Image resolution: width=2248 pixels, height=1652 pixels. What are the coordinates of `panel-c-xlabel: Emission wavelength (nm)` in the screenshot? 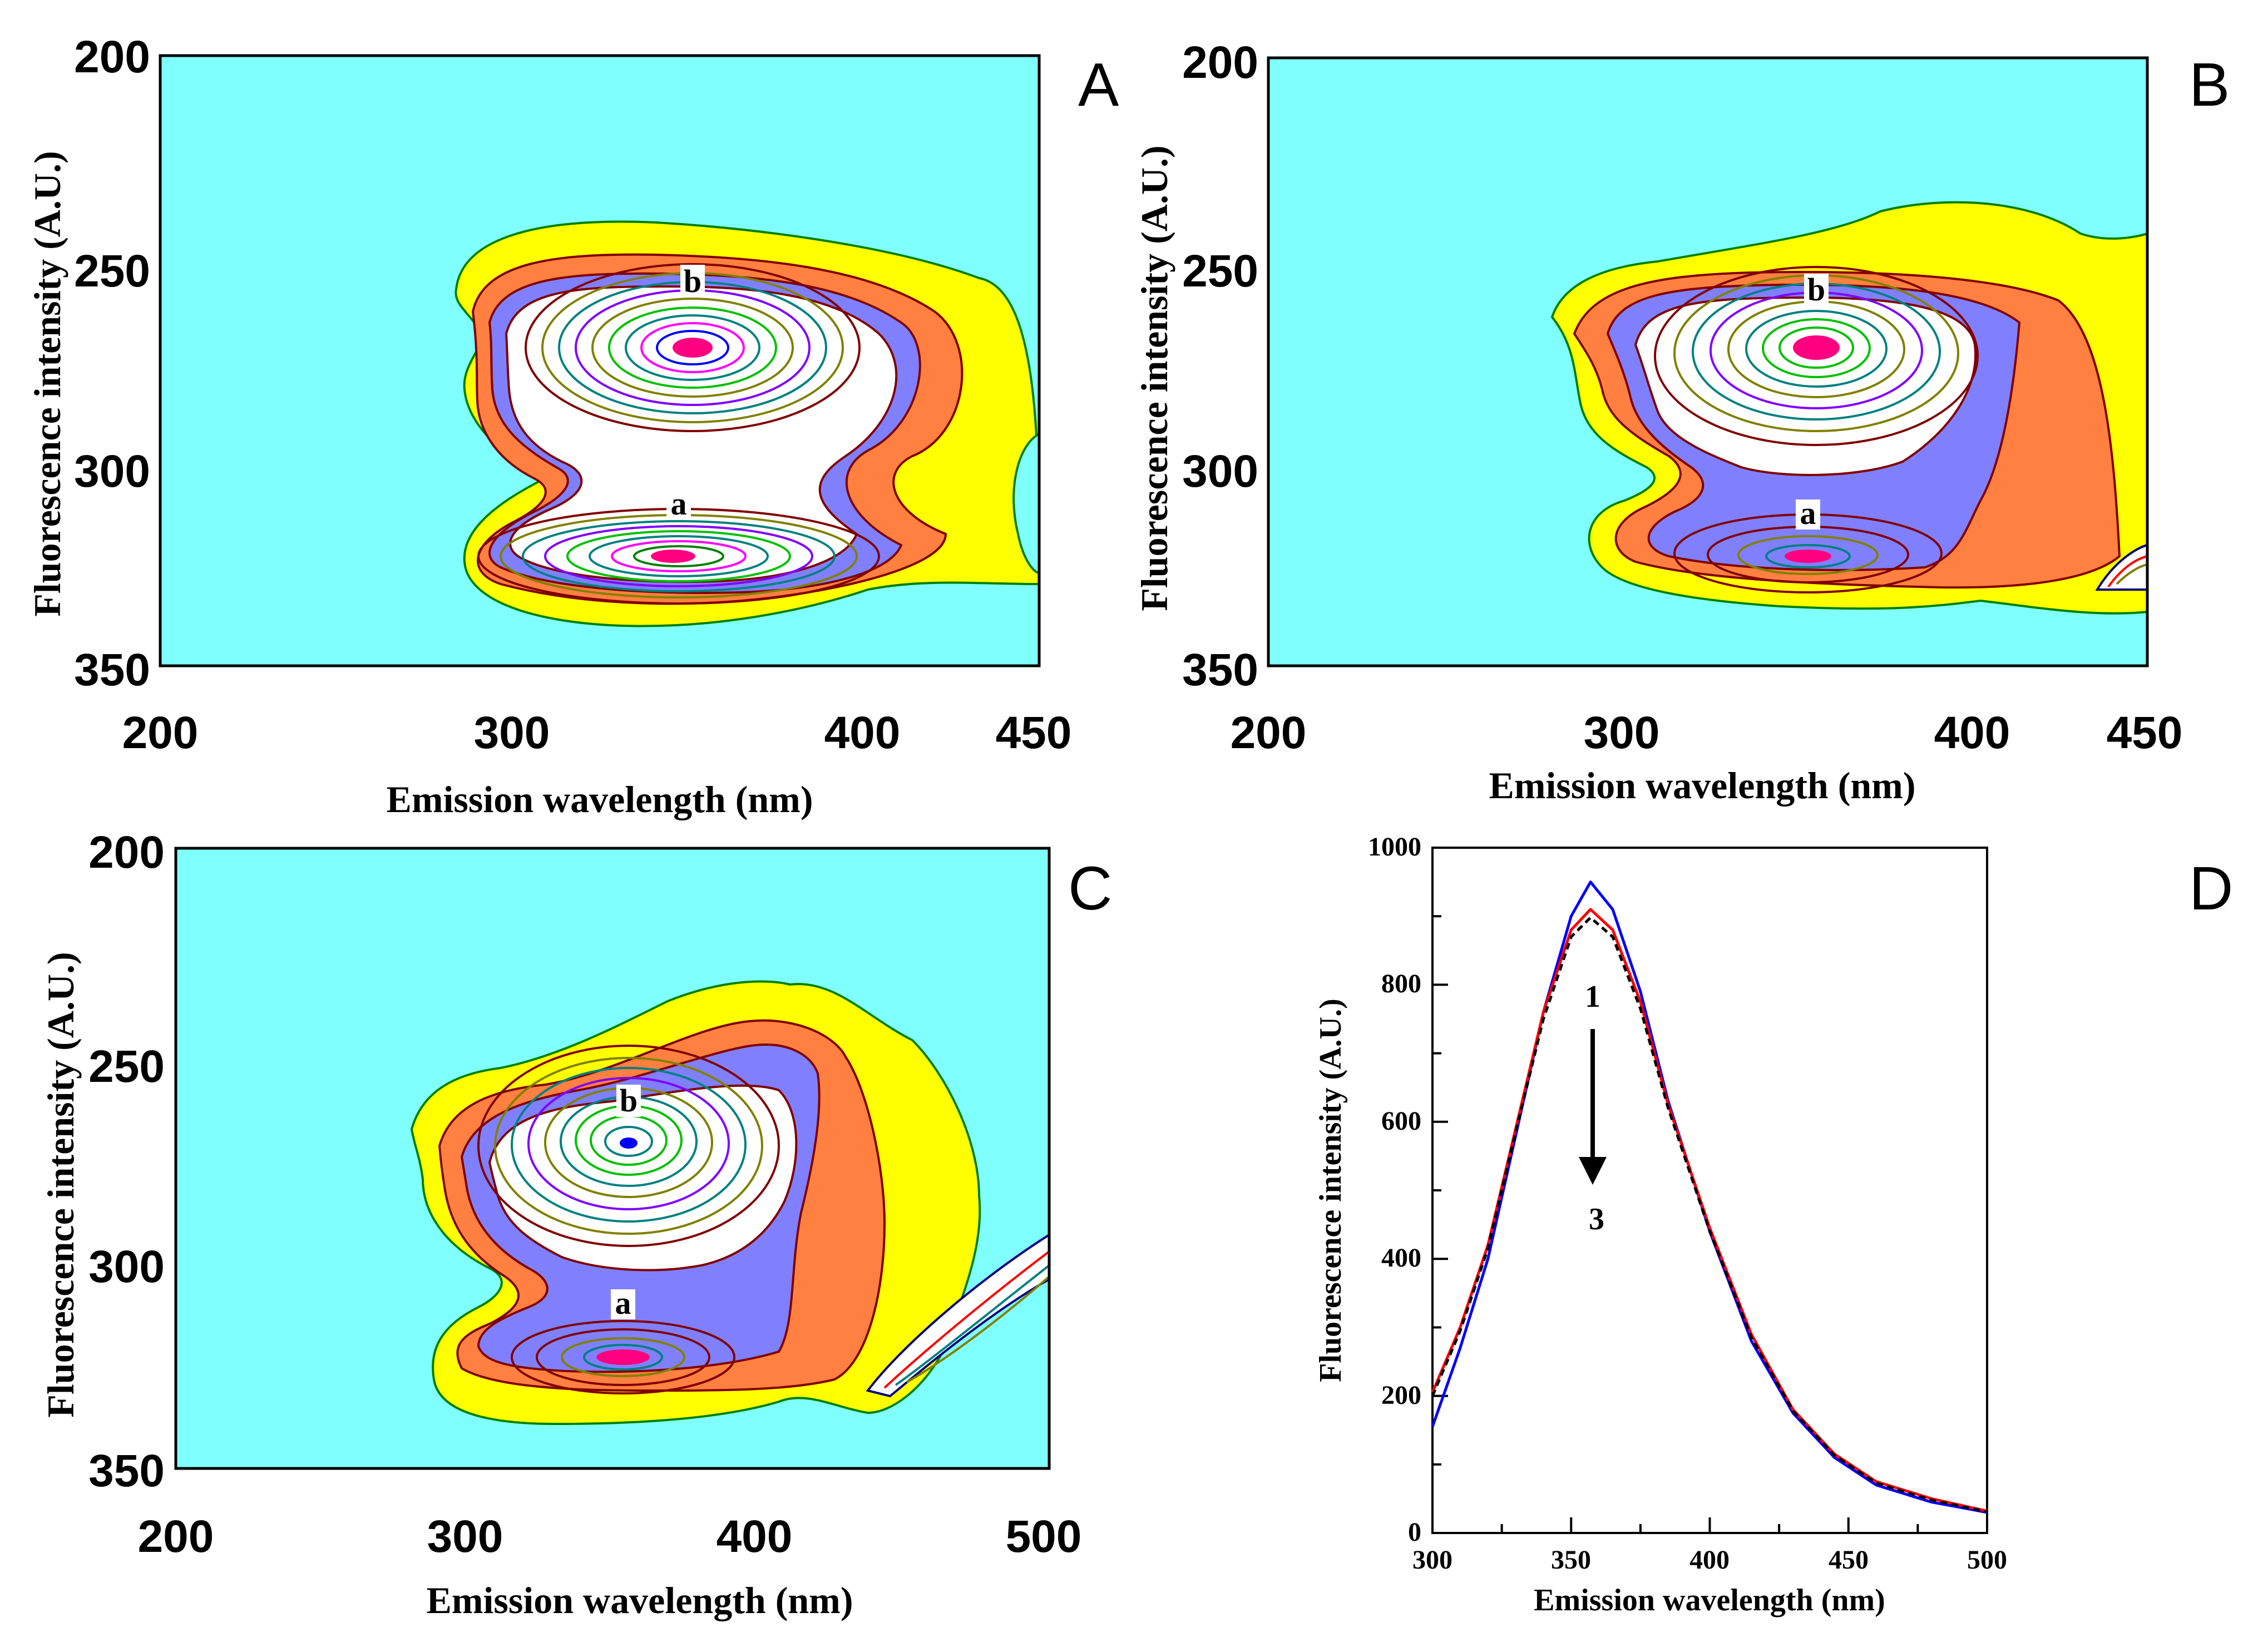 It's located at (640, 1600).